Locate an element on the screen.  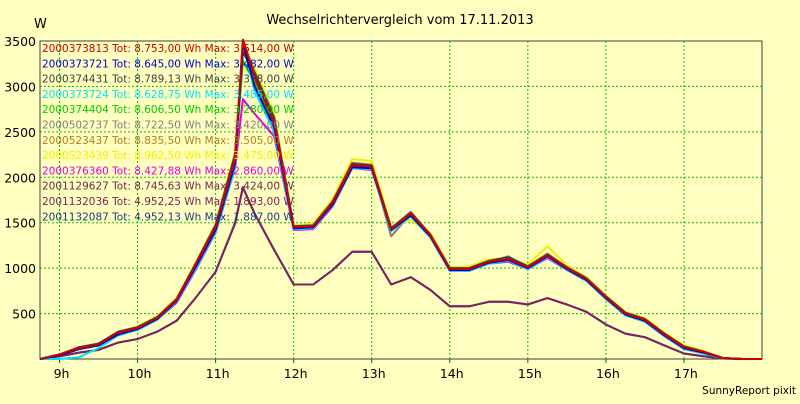
y-tick-label: 2000 is located at coordinates (20, 177).